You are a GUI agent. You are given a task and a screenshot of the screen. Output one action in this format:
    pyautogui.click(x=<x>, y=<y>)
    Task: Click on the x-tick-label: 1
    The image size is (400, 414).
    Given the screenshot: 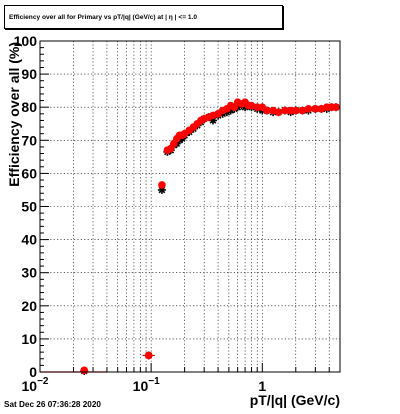 What is the action you would take?
    pyautogui.click(x=262, y=386)
    